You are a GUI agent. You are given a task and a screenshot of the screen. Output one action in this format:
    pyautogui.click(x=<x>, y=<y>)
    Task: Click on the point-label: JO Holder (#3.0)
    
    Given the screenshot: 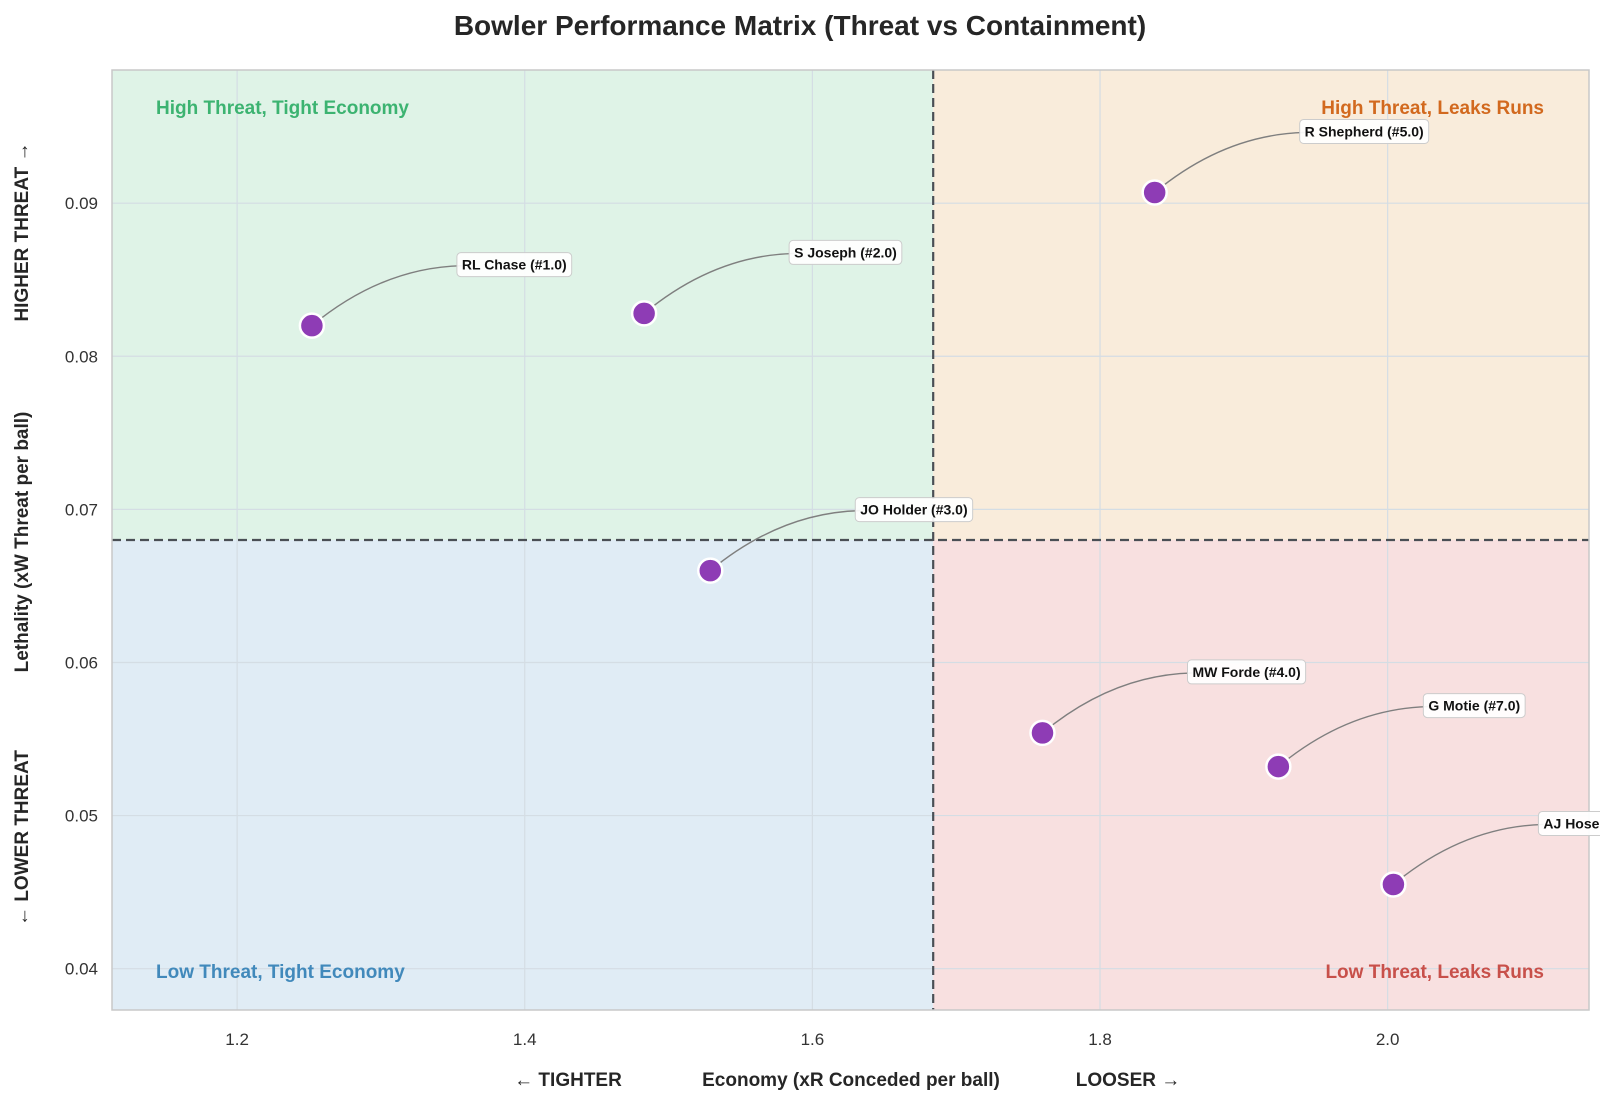 What is the action you would take?
    pyautogui.click(x=914, y=510)
    